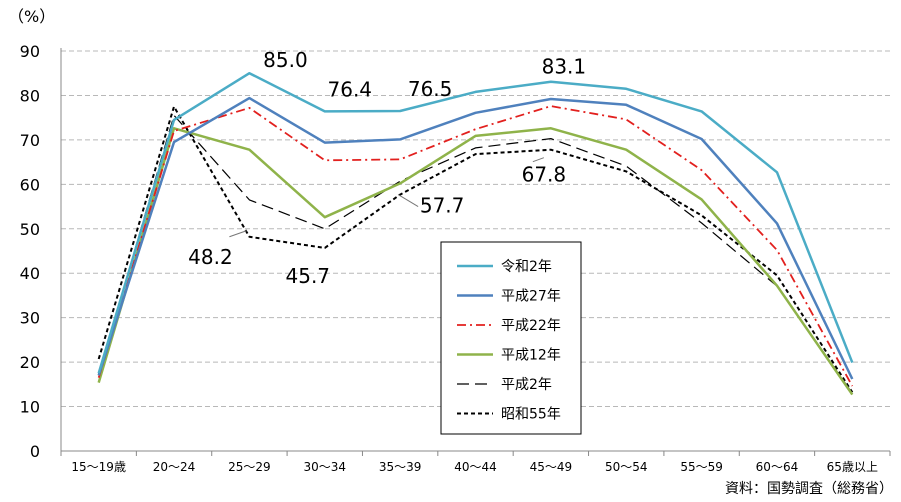 The width and height of the screenshot is (901, 502). What do you see at coordinates (30, 51) in the screenshot?
I see `y-tick-label: 90` at bounding box center [30, 51].